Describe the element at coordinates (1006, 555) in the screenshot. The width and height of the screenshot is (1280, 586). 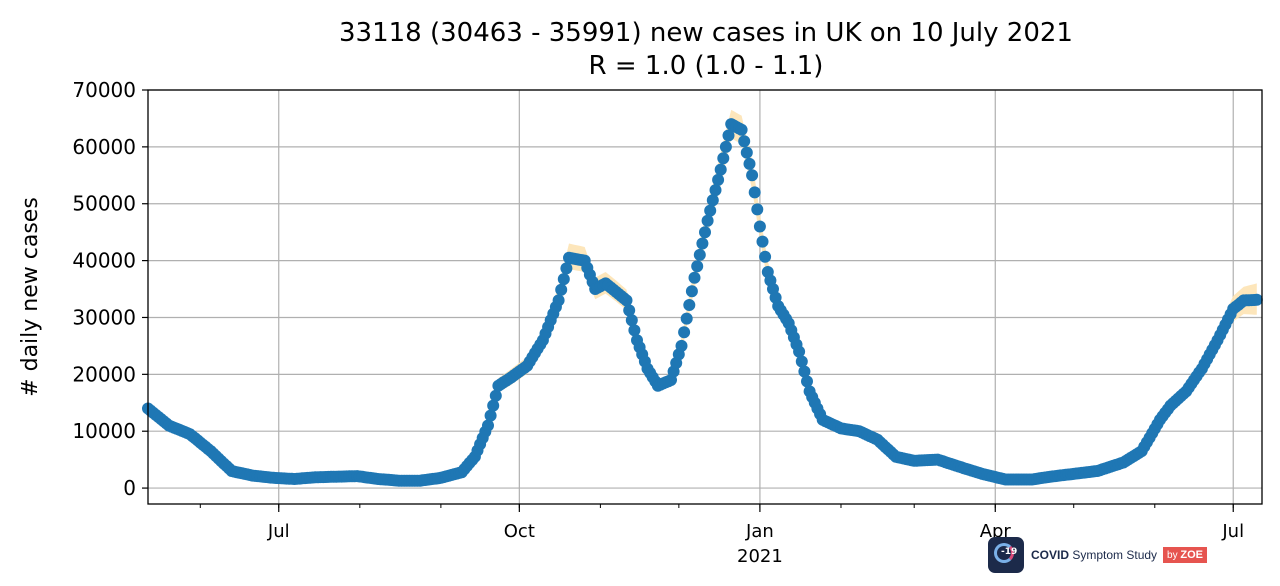
I see `covid-logo-icon: -19` at that location.